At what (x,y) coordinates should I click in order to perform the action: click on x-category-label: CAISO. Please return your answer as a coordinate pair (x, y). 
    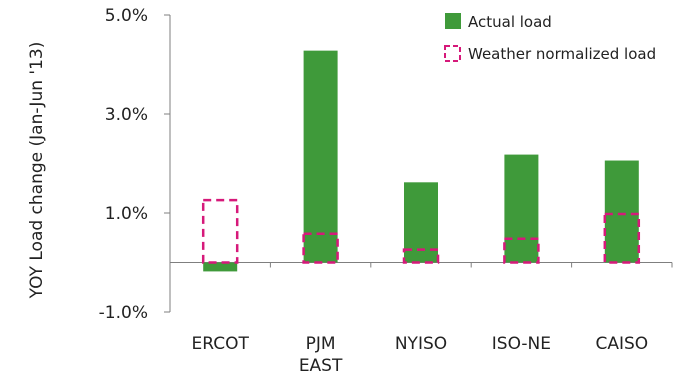
    Looking at the image, I should click on (621, 344).